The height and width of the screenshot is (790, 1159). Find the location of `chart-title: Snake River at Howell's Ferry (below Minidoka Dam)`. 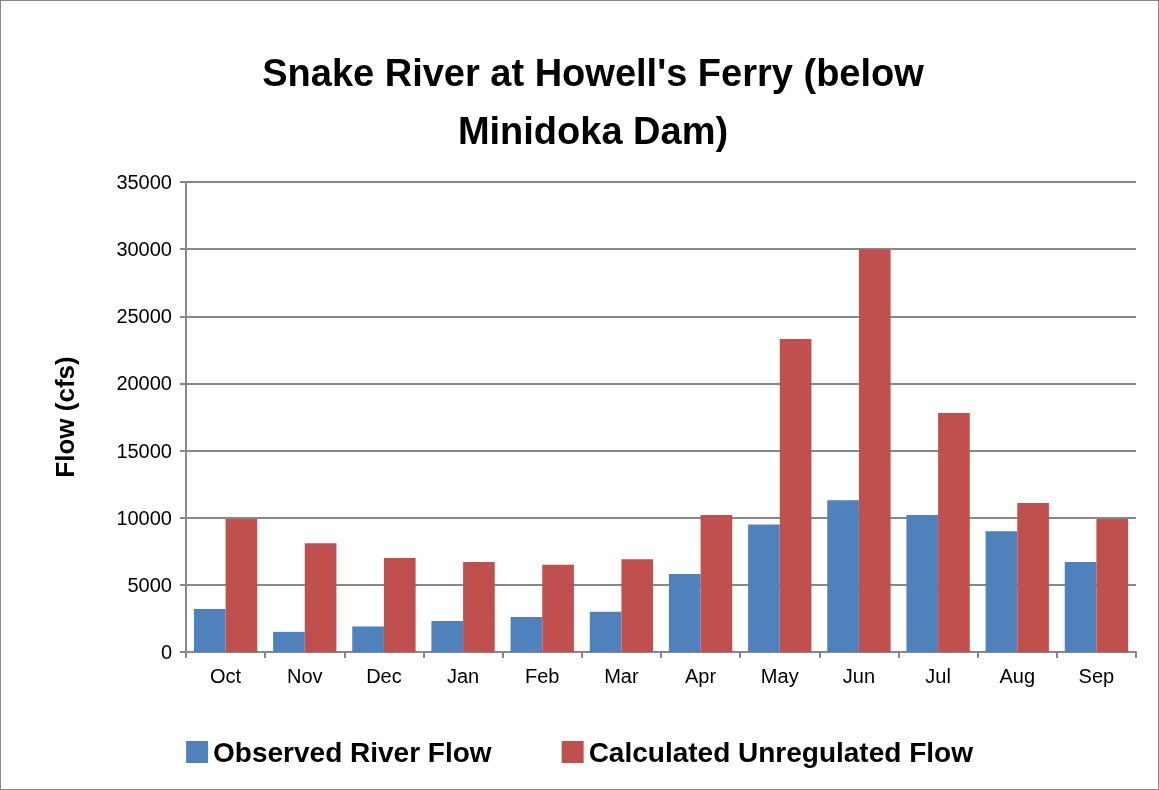

chart-title: Snake River at Howell's Ferry (below Minidoka Dam) is located at coordinates (593, 102).